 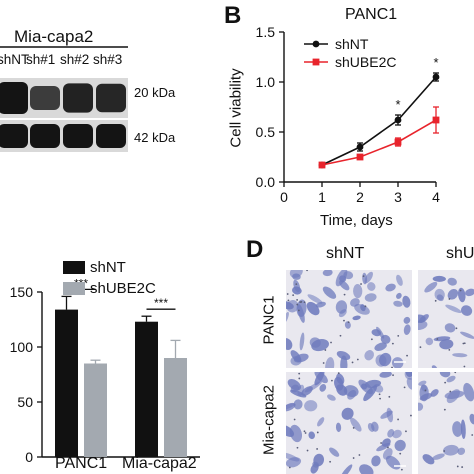 I want to click on panel-d-letter: D, so click(x=255, y=249).